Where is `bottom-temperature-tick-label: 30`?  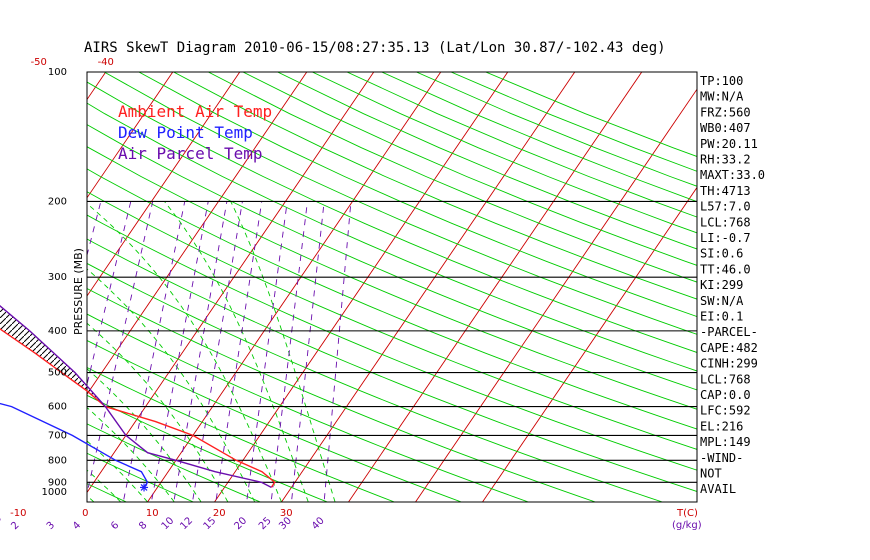 bottom-temperature-tick-label: 30 is located at coordinates (286, 513).